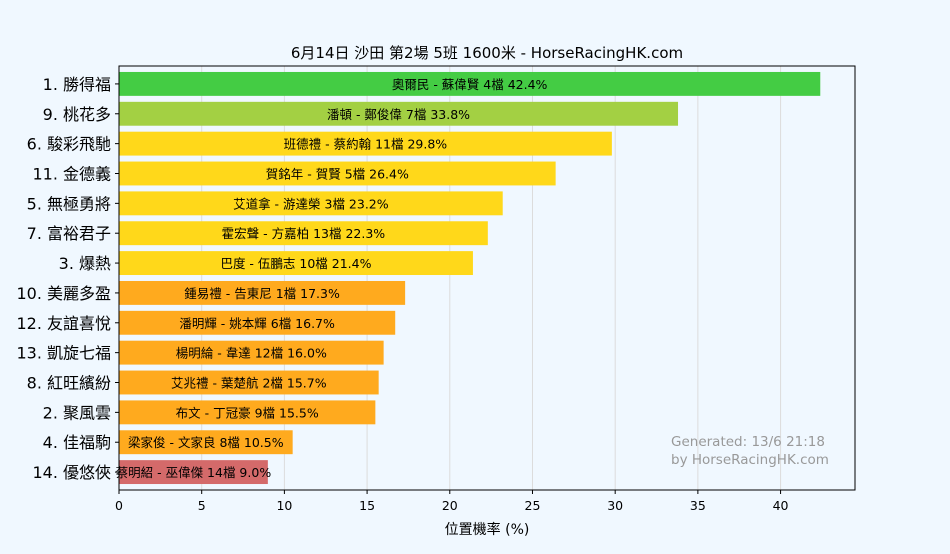  What do you see at coordinates (69, 233) in the screenshot?
I see `y-tick-label: 7. 富裕君子` at bounding box center [69, 233].